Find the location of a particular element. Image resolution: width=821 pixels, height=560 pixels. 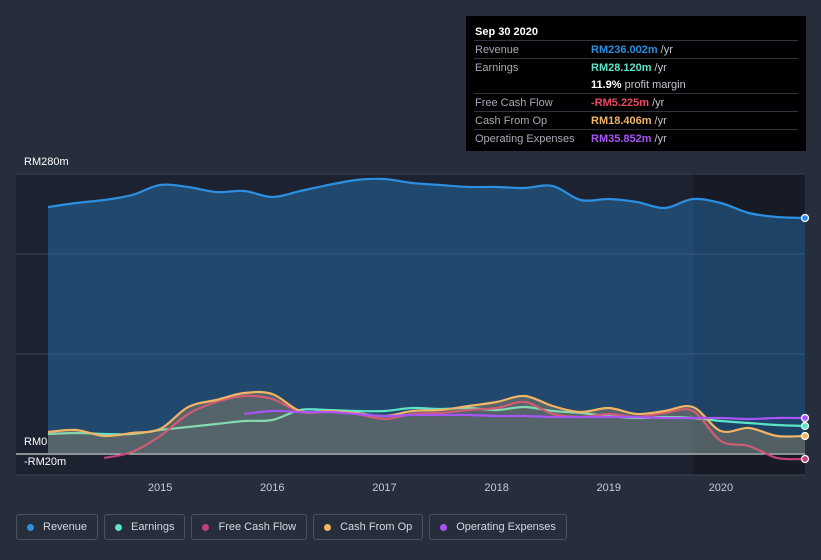

y-axis-zero-label: RM0 is located at coordinates (36, 442).